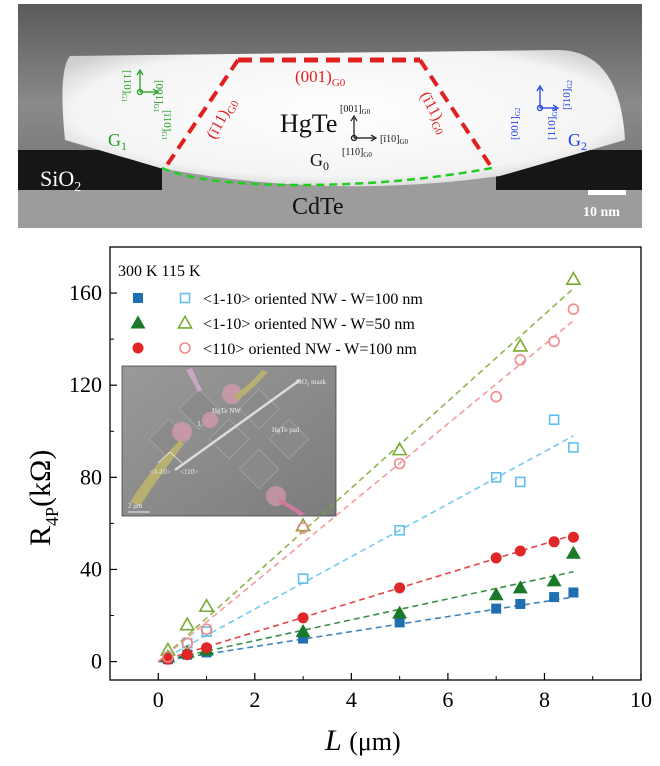 The width and height of the screenshot is (660, 766). Describe the element at coordinates (327, 176) in the screenshot. I see `cdte-interface-line` at that location.